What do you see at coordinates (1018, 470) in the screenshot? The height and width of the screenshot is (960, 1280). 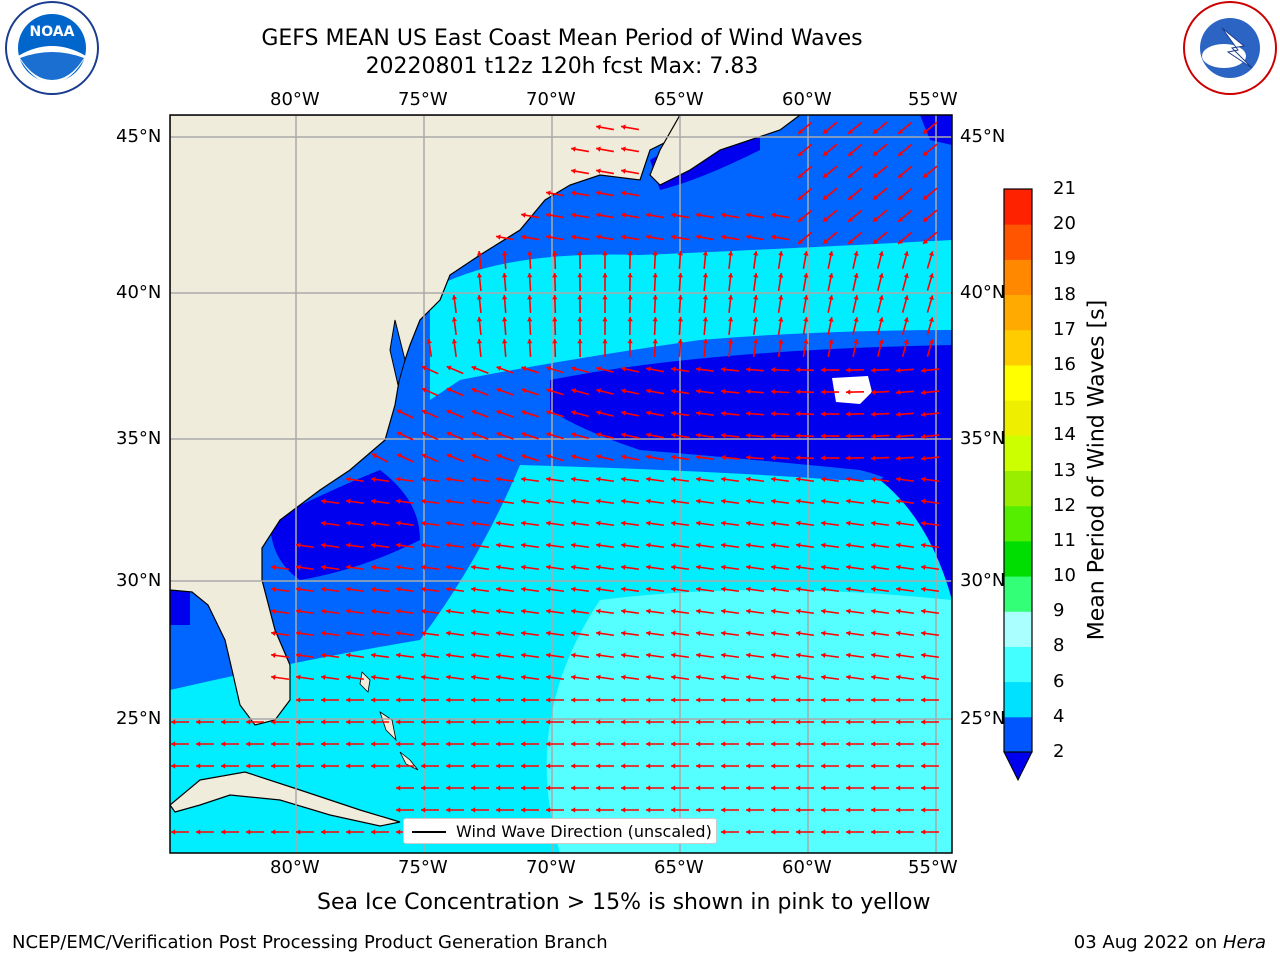 I see `colorbar-frame` at bounding box center [1018, 470].